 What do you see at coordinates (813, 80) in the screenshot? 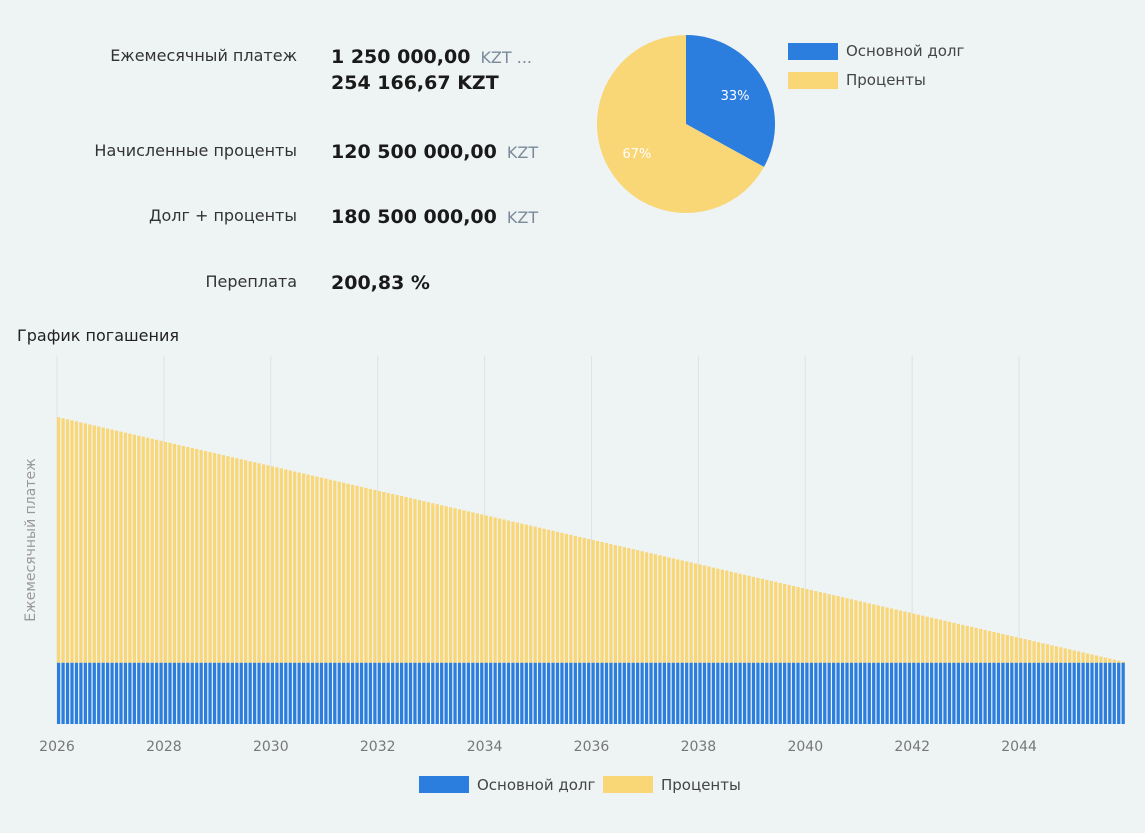
I see `pie-legend-swatch-interest` at bounding box center [813, 80].